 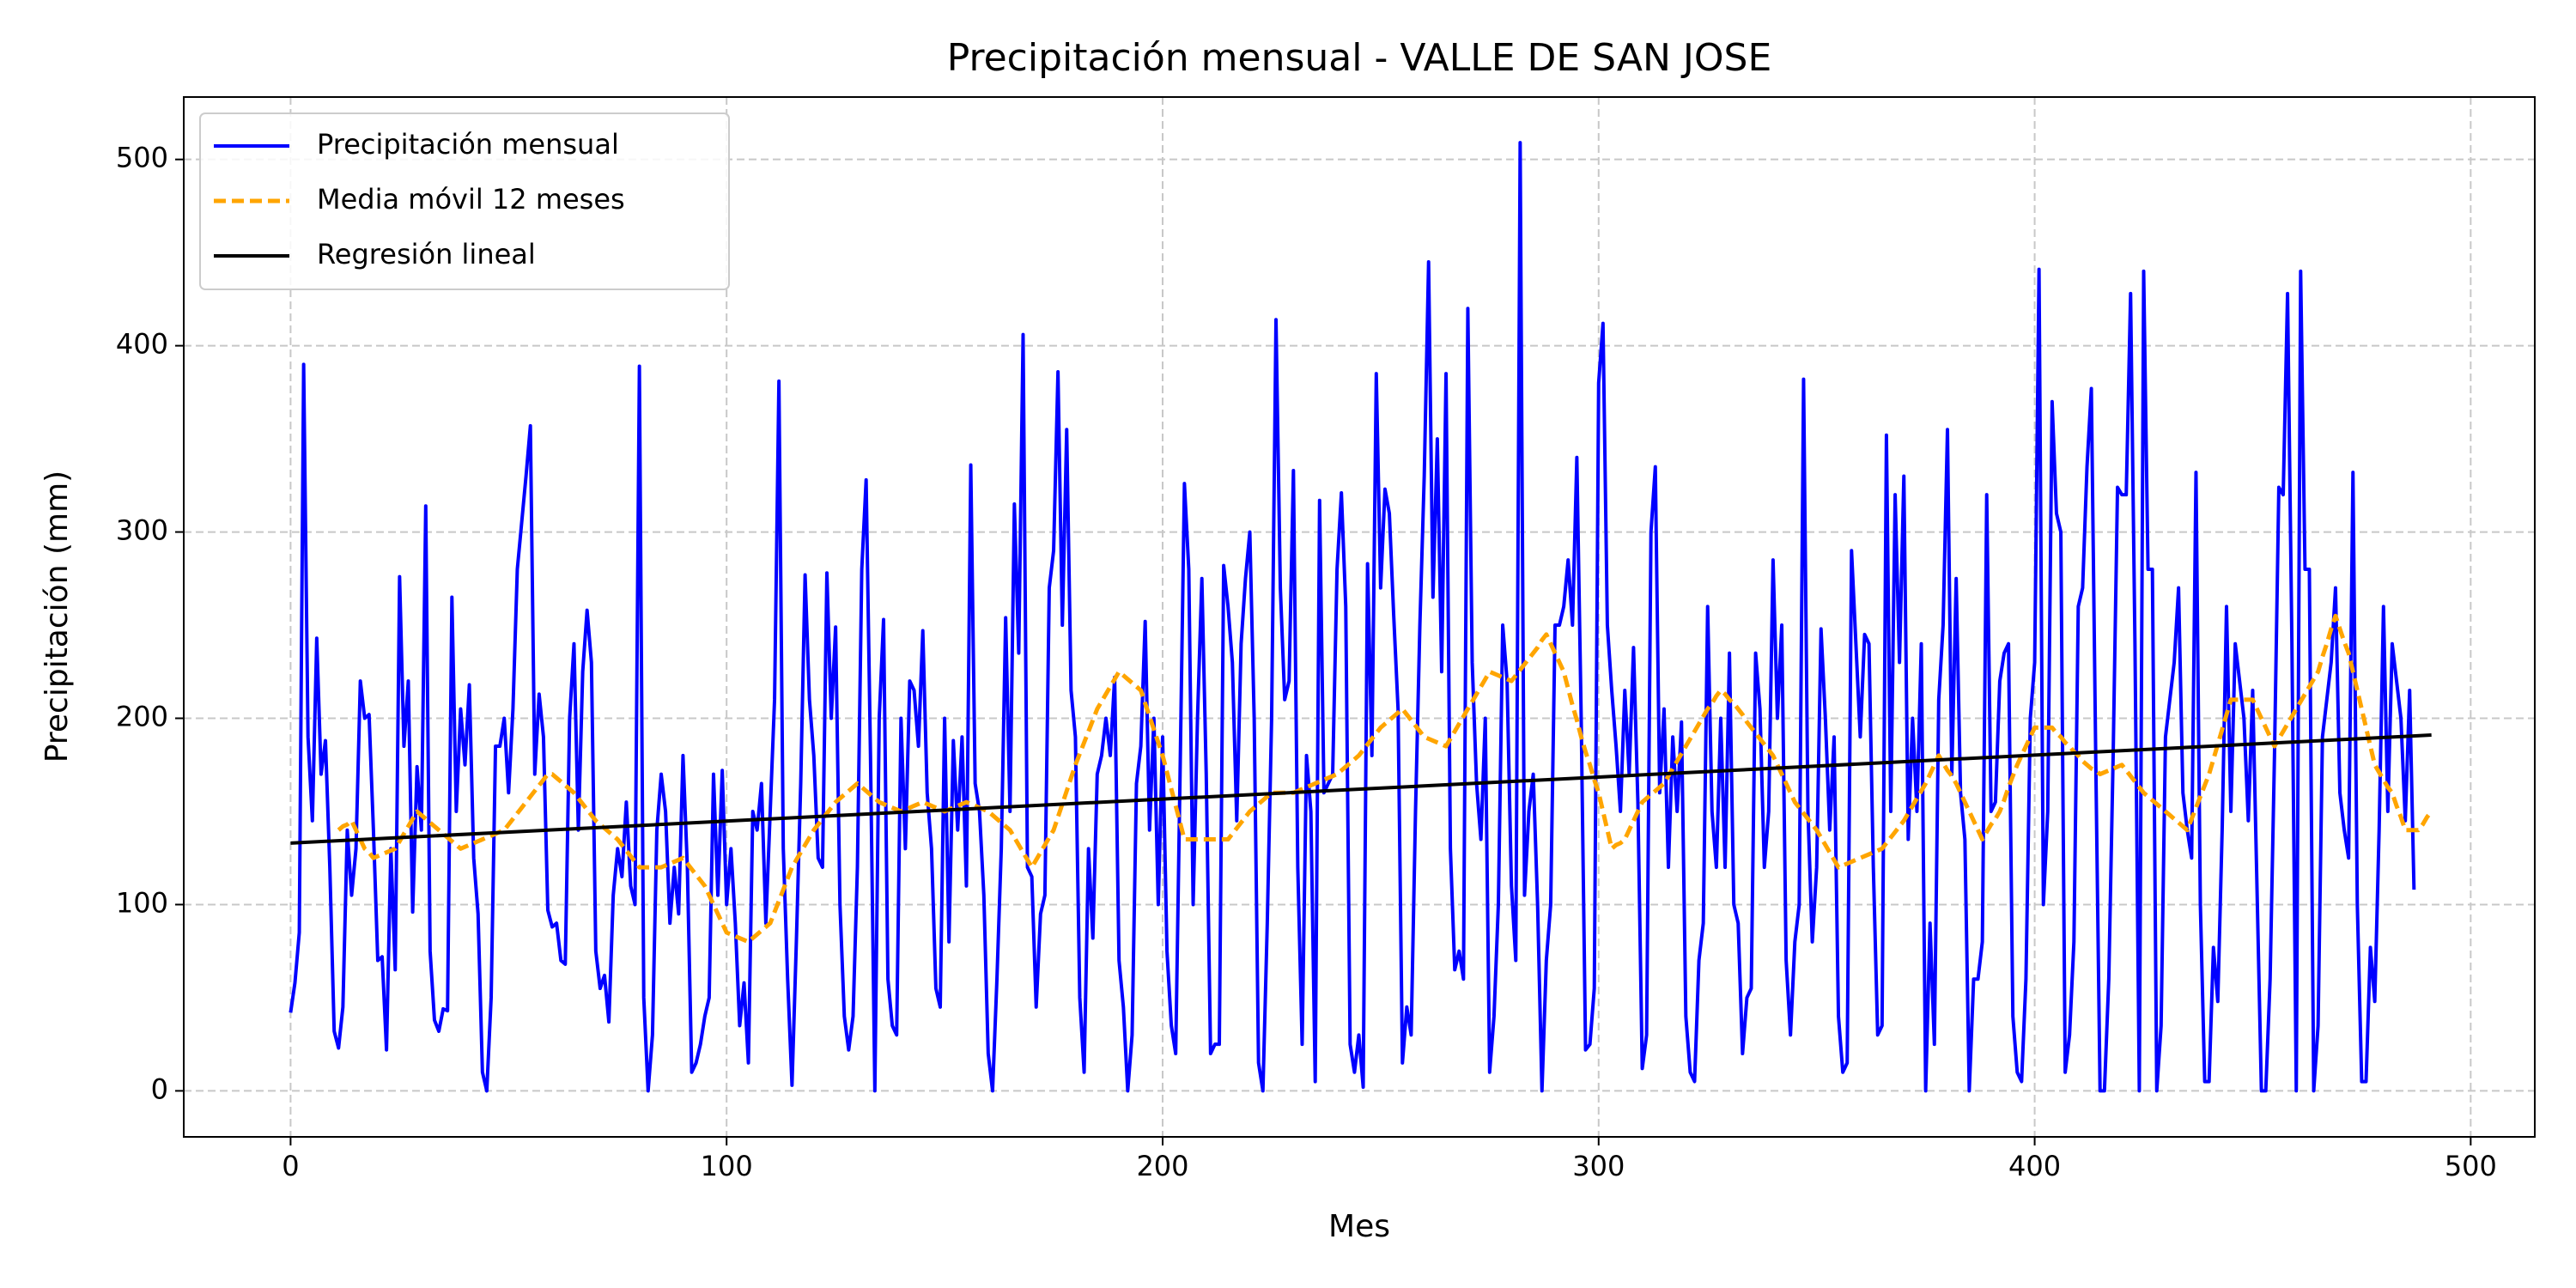 What do you see at coordinates (471, 199) in the screenshot?
I see `legend-label: Media móvil 12 meses` at bounding box center [471, 199].